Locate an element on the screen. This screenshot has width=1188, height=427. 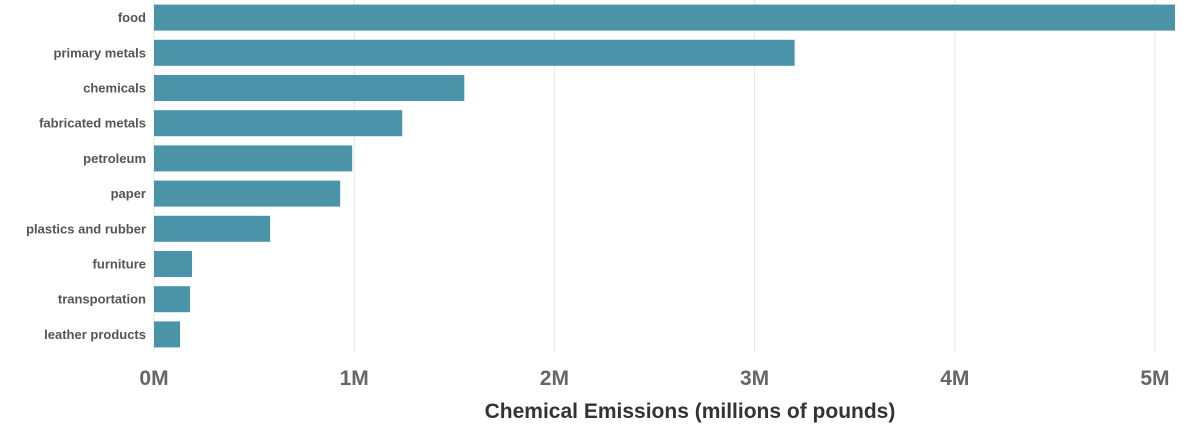
category-label: petroleum is located at coordinates (114, 158).